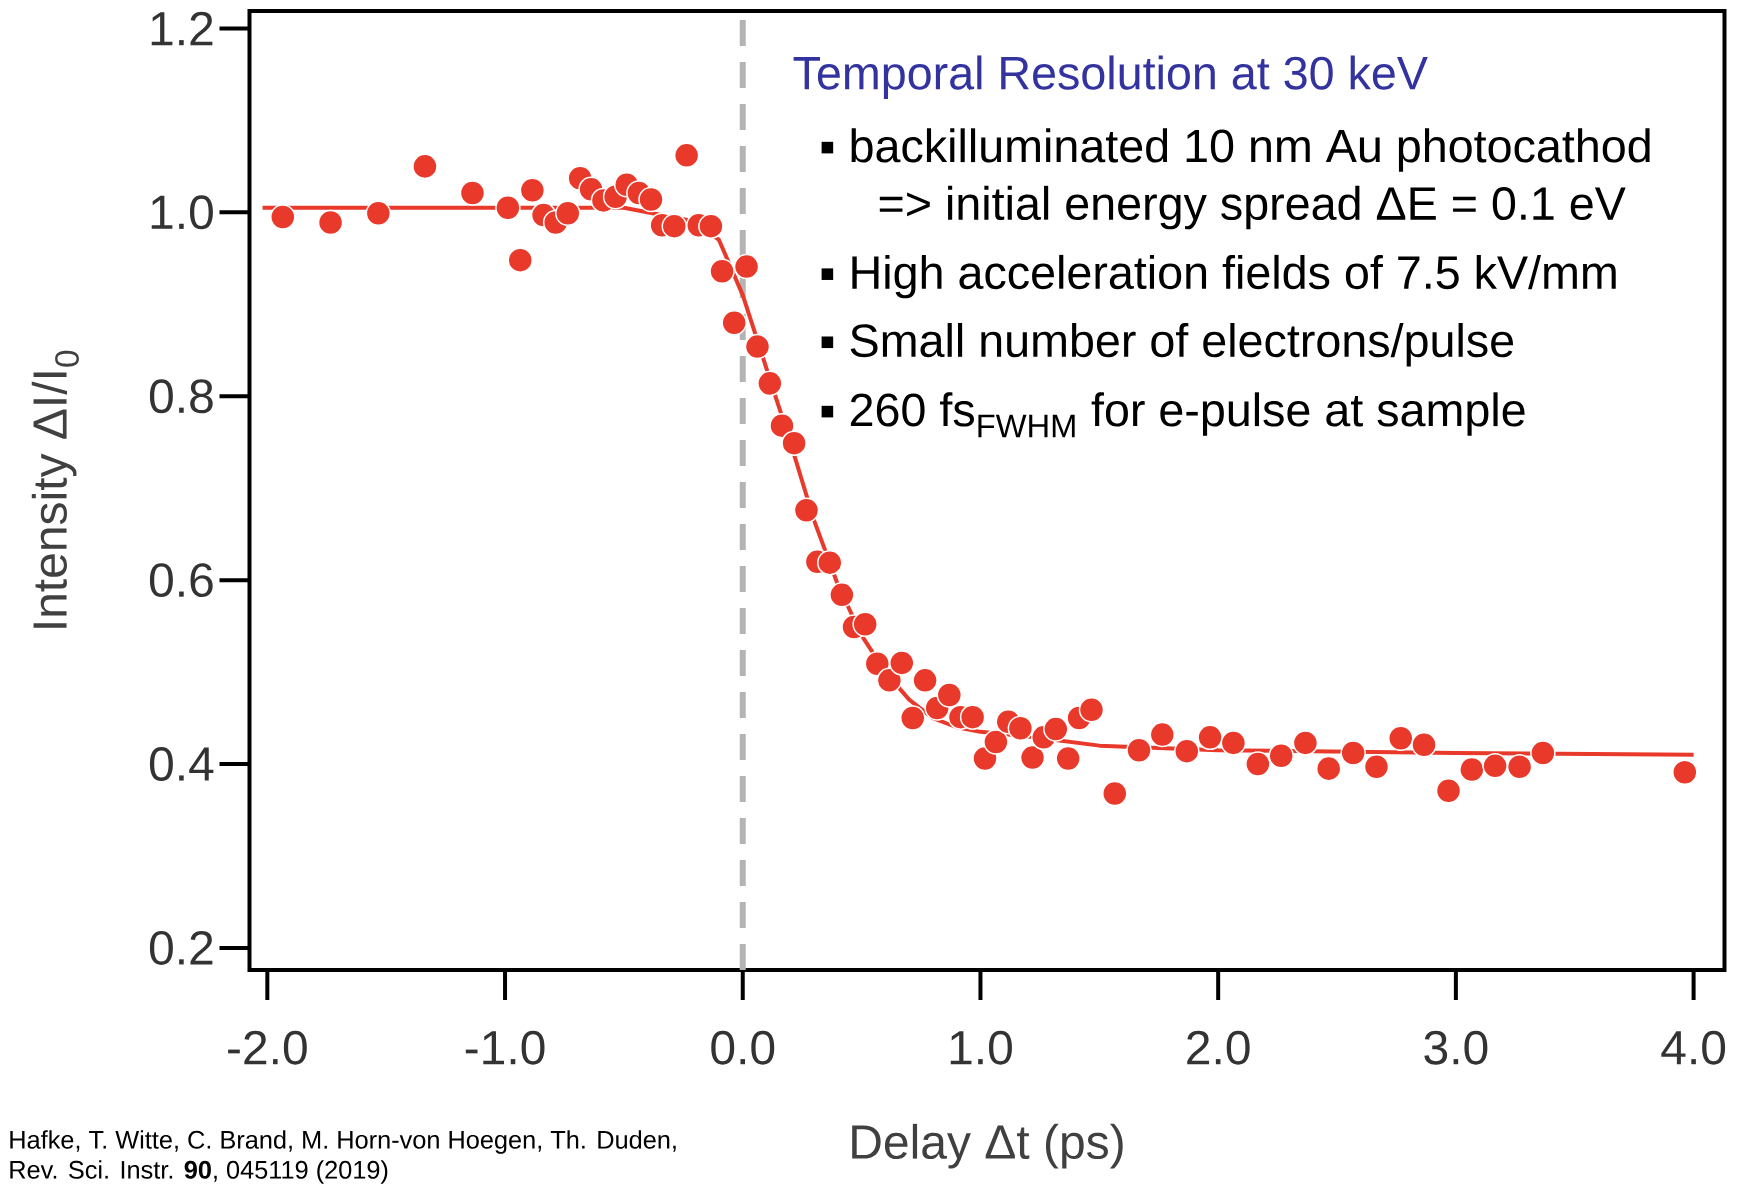  I want to click on y-tick-label: 0.8, so click(181, 396).